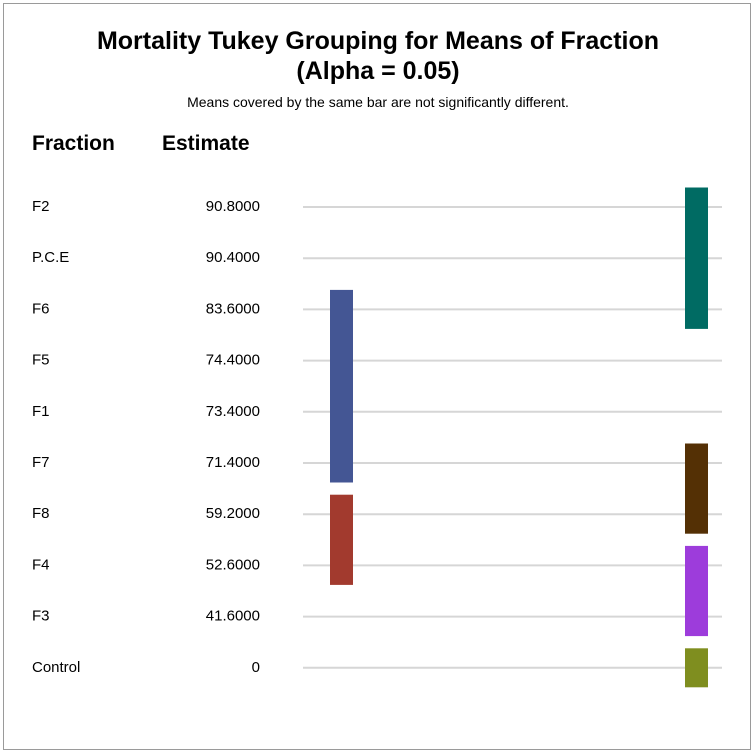 The height and width of the screenshot is (755, 756). Describe the element at coordinates (233, 257) in the screenshot. I see `row-estimate-value: 90.4000` at that location.